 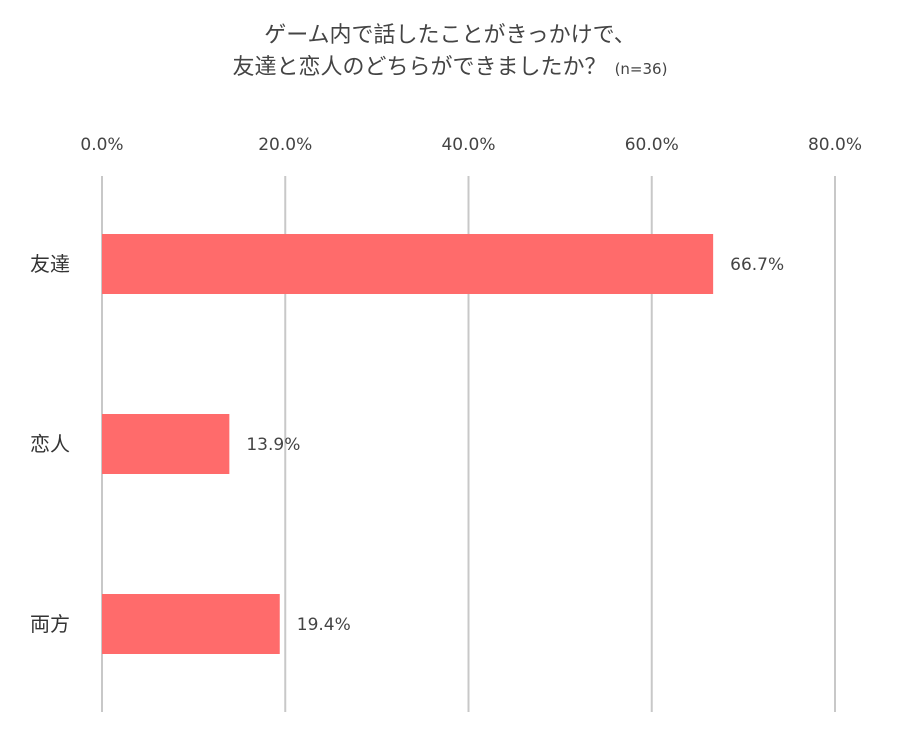 I want to click on x-tick-label-4: 80.0%, so click(x=835, y=145).